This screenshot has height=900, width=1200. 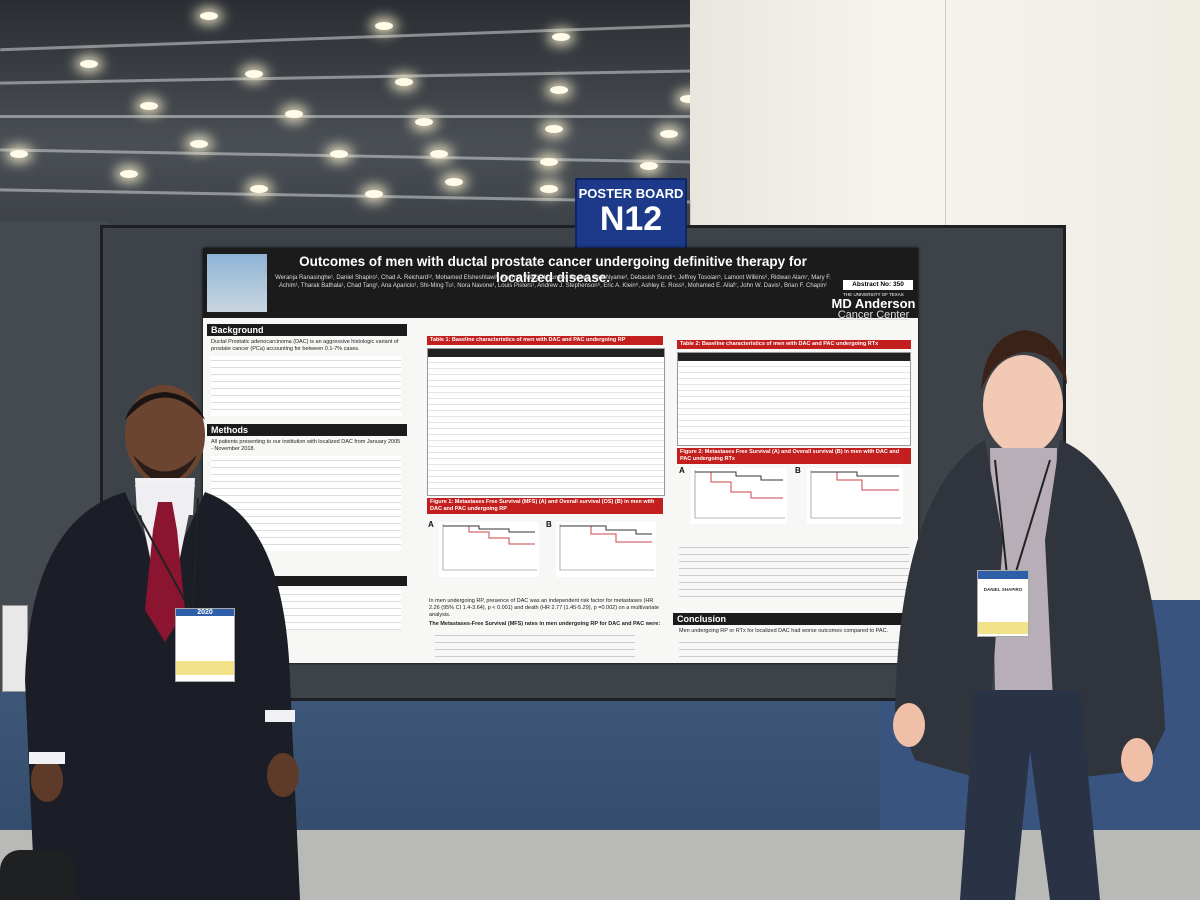 What do you see at coordinates (794, 573) in the screenshot?
I see `results-text-rtx` at bounding box center [794, 573].